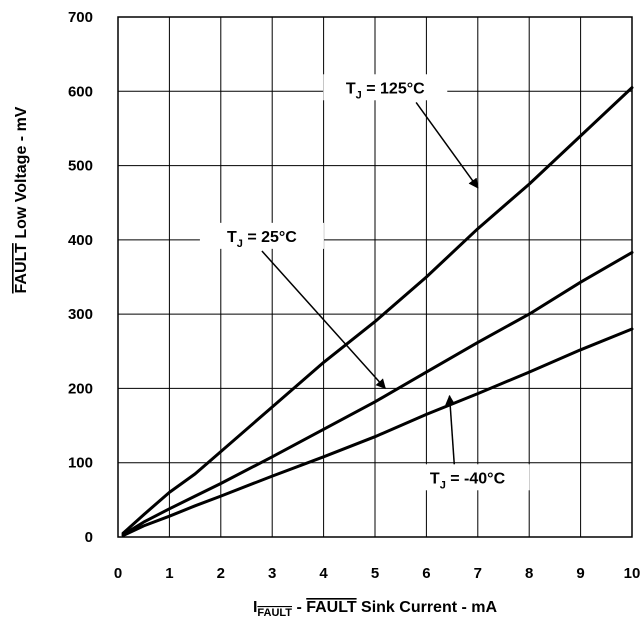  What do you see at coordinates (426, 573) in the screenshot?
I see `x-tick-label: 6` at bounding box center [426, 573].